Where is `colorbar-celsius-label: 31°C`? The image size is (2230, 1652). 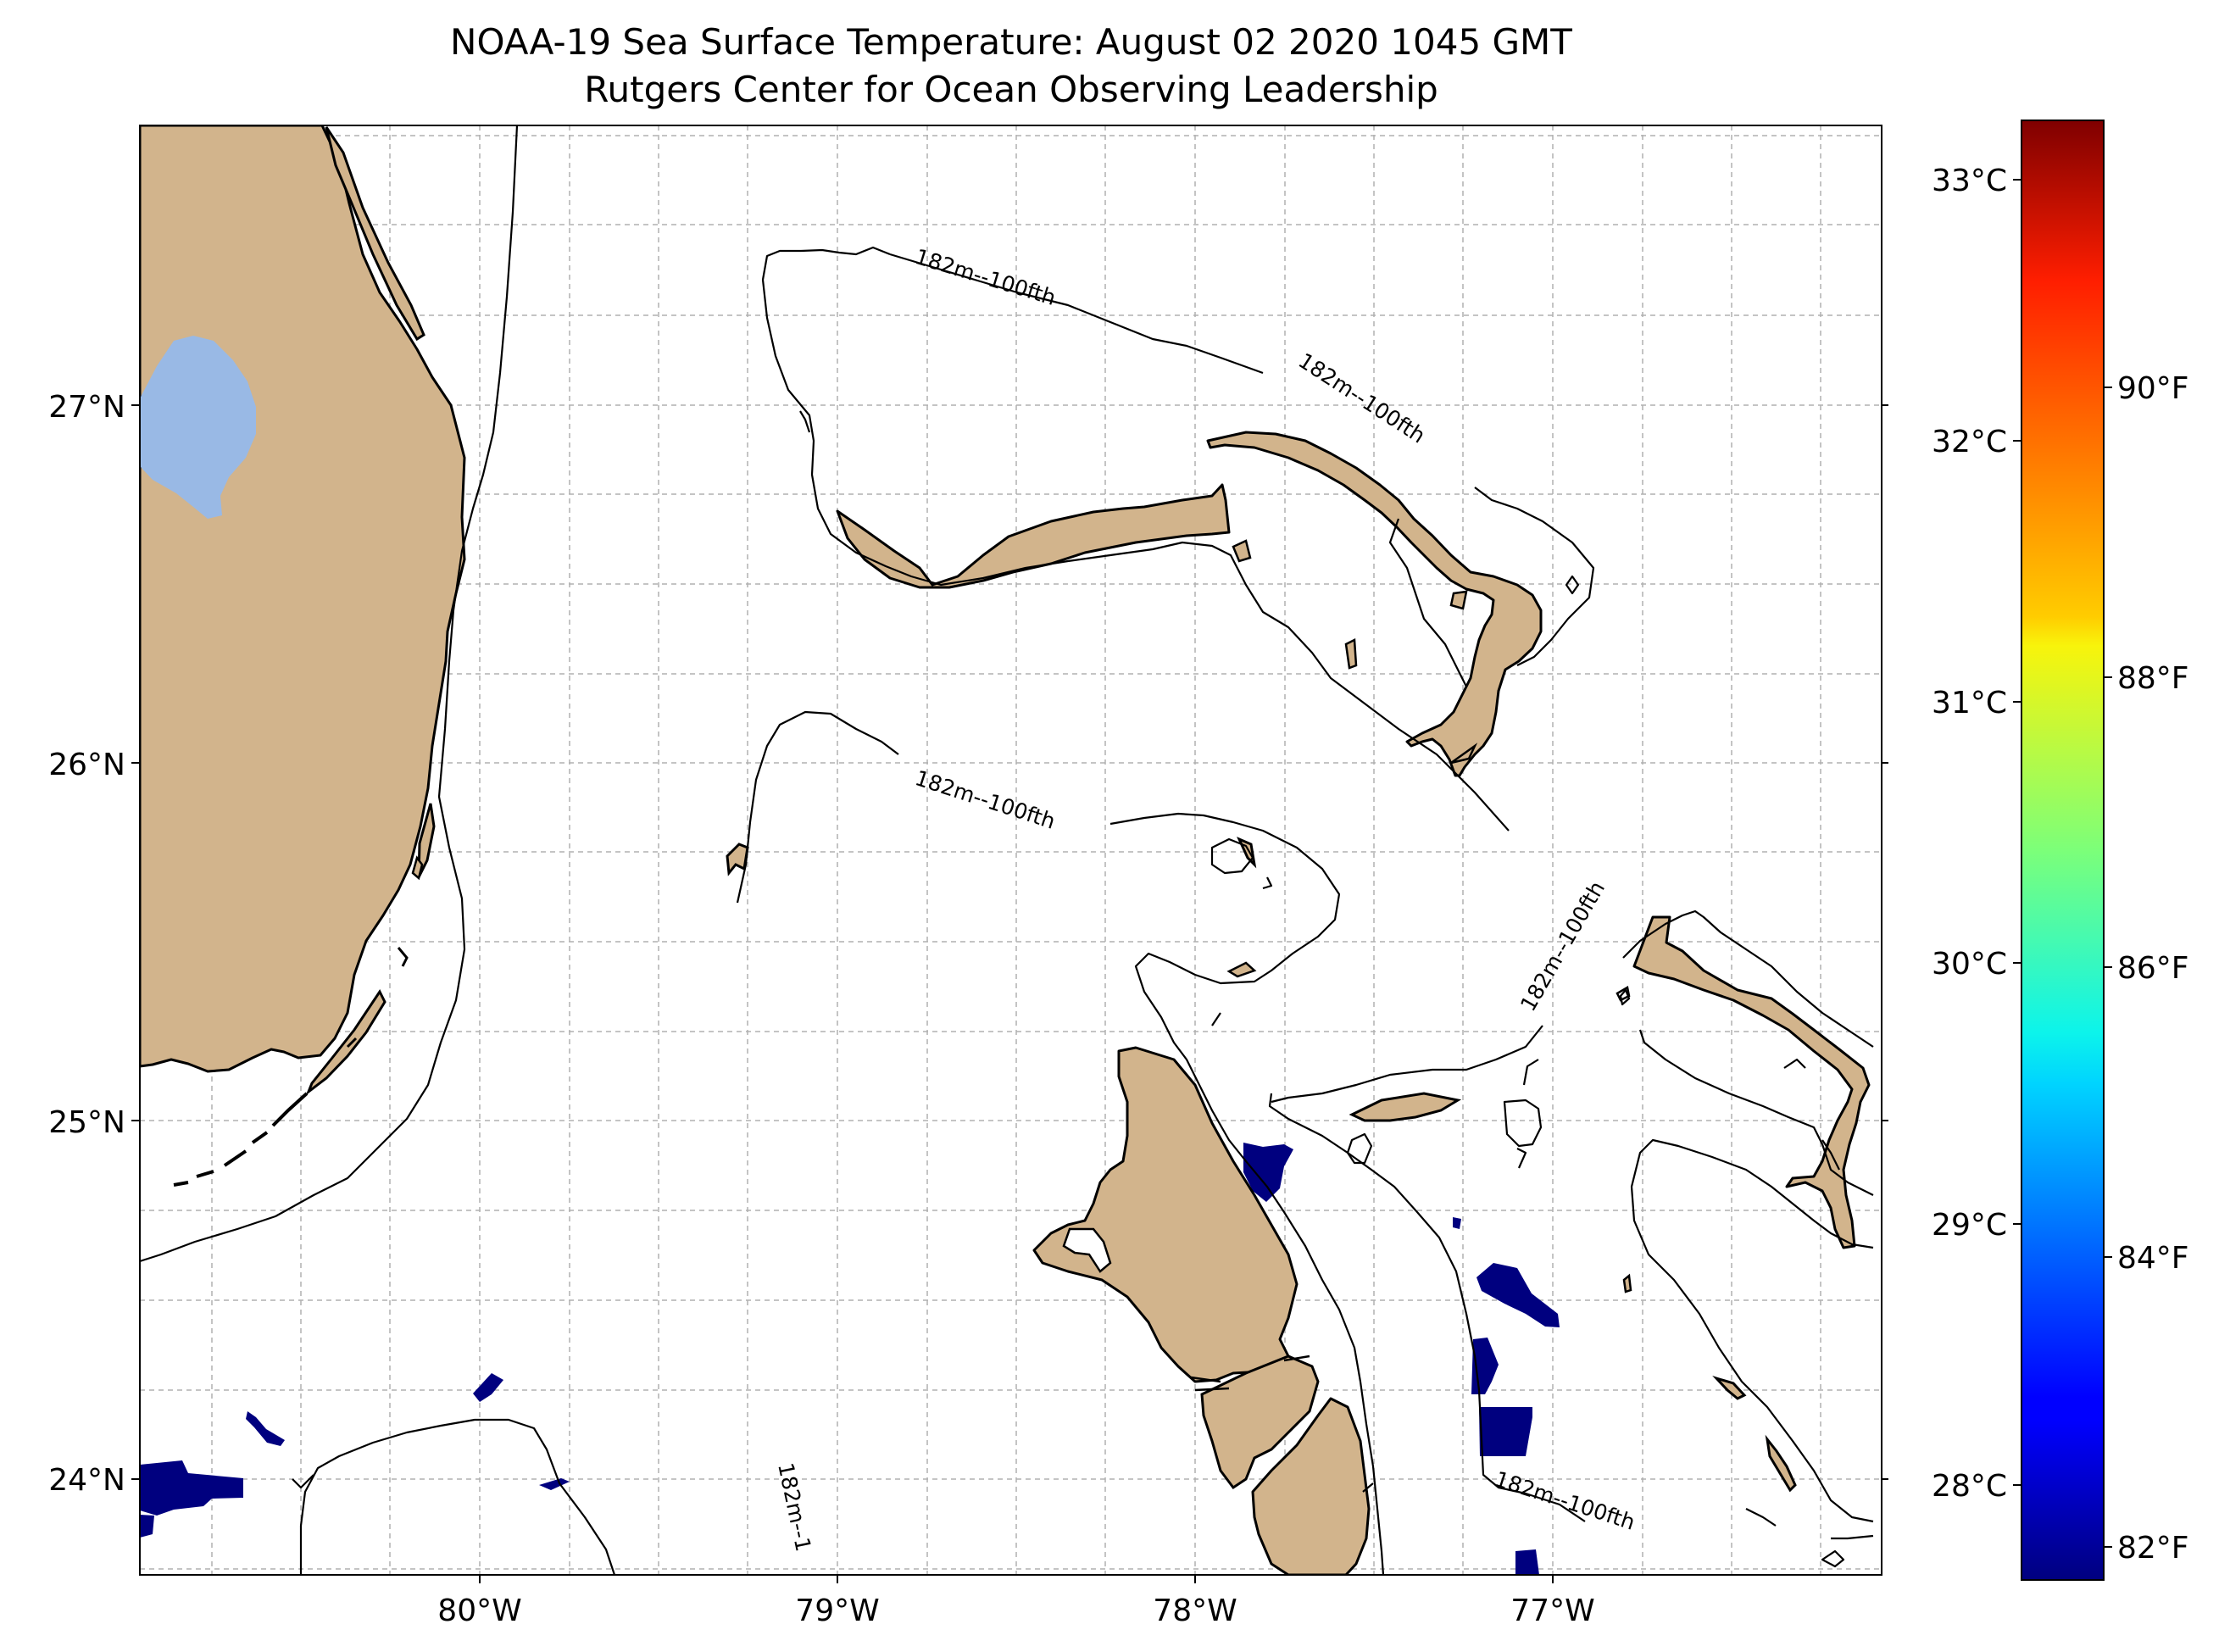 colorbar-celsius-label: 31°C is located at coordinates (1969, 703).